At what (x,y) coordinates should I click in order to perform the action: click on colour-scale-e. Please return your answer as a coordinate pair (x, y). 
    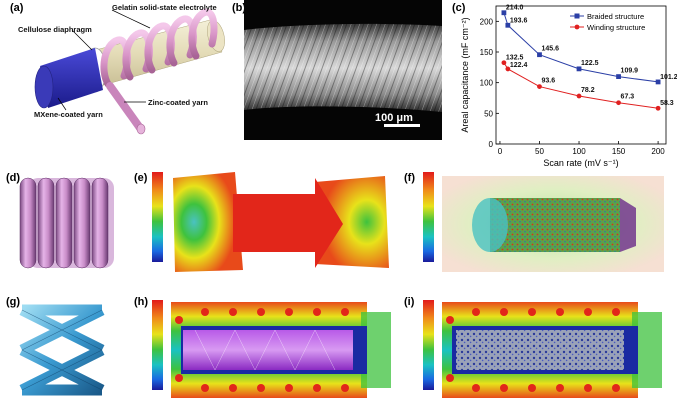
    Looking at the image, I should click on (157, 217).